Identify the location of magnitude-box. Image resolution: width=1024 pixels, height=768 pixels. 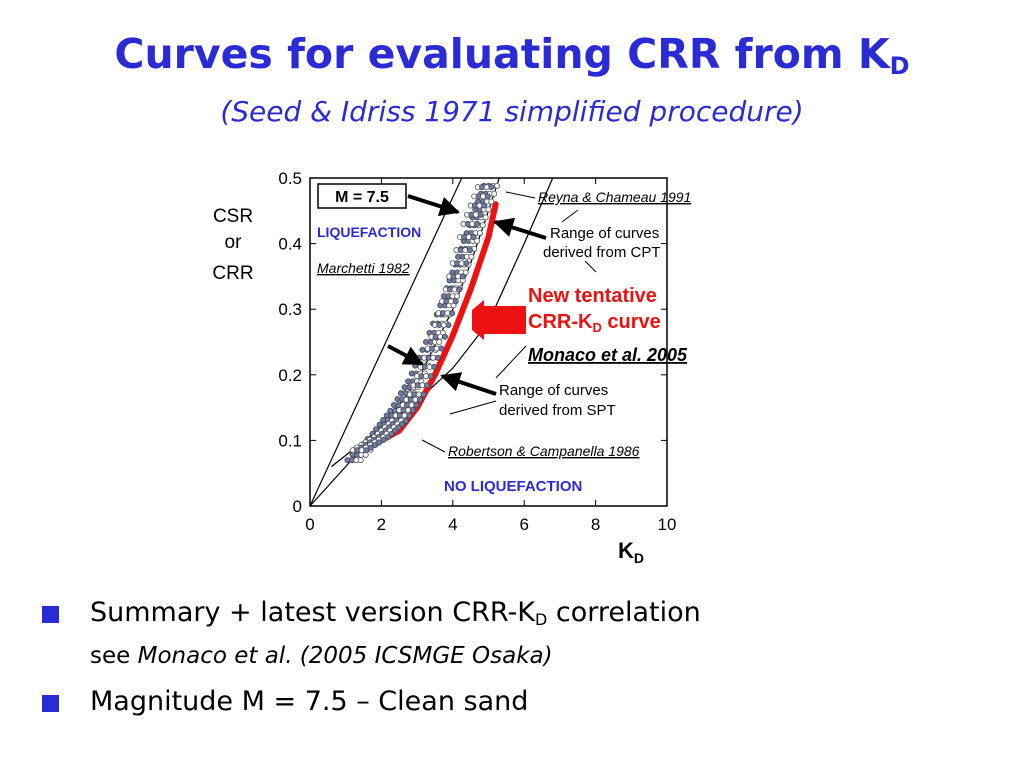
(362, 196).